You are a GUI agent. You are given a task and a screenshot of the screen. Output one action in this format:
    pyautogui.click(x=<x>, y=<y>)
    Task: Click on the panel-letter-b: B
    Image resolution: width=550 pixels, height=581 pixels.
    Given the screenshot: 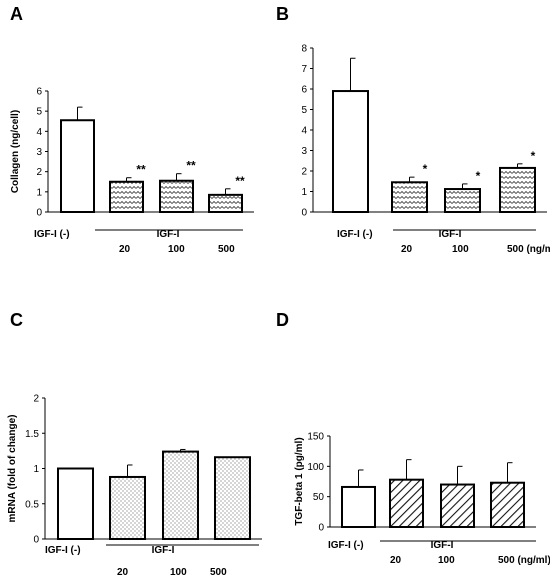 What is the action you would take?
    pyautogui.click(x=282, y=14)
    